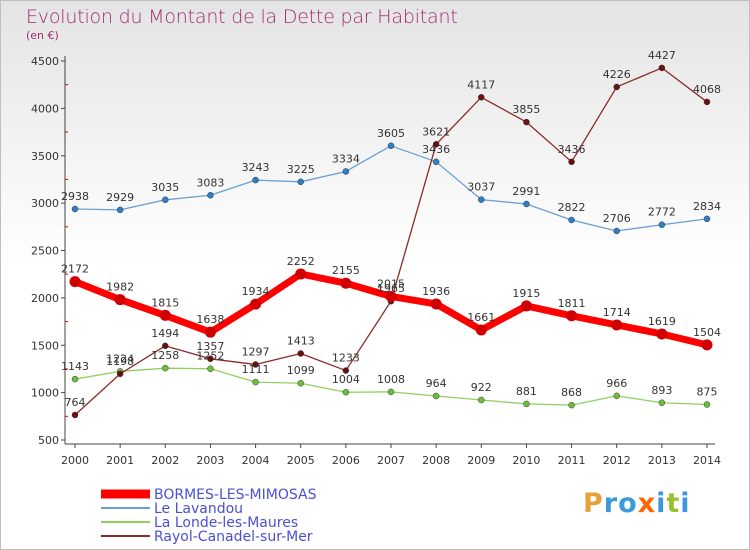  I want to click on logo-letter: x, so click(647, 503).